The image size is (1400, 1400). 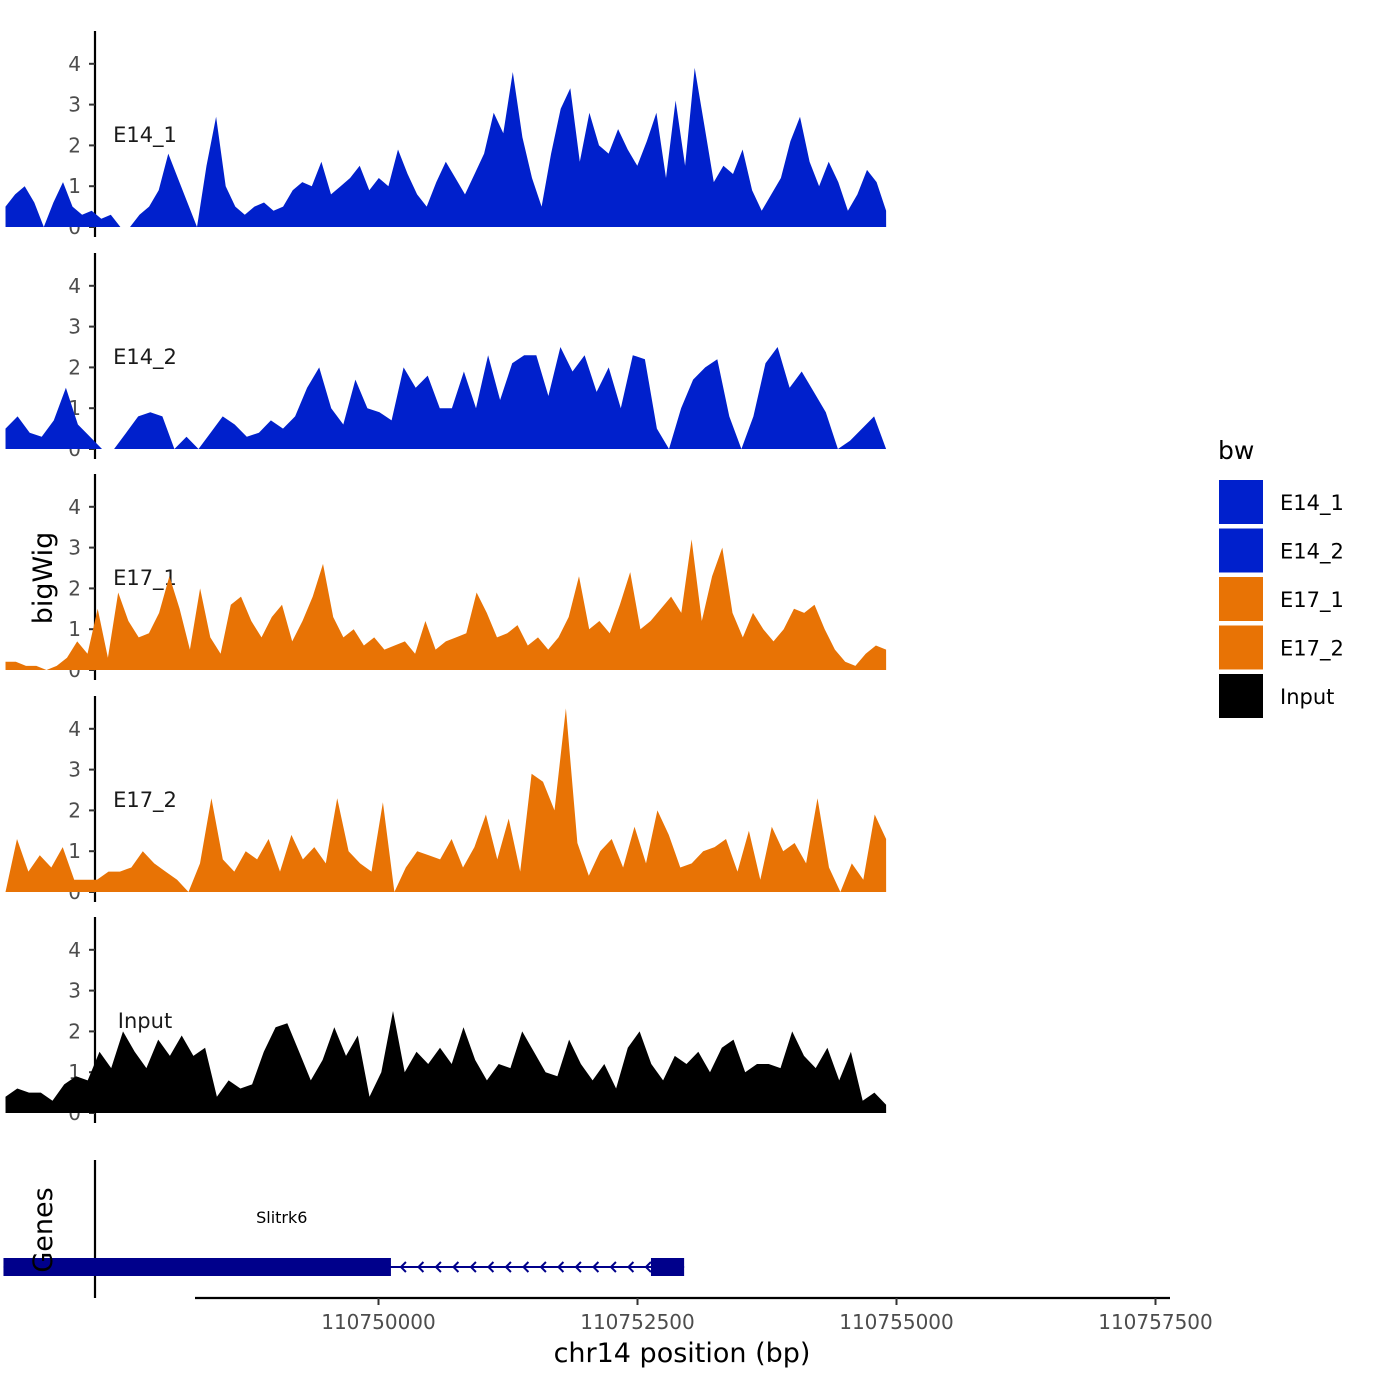 I want to click on legend-label-E14_2: E14_2, so click(x=1312, y=552).